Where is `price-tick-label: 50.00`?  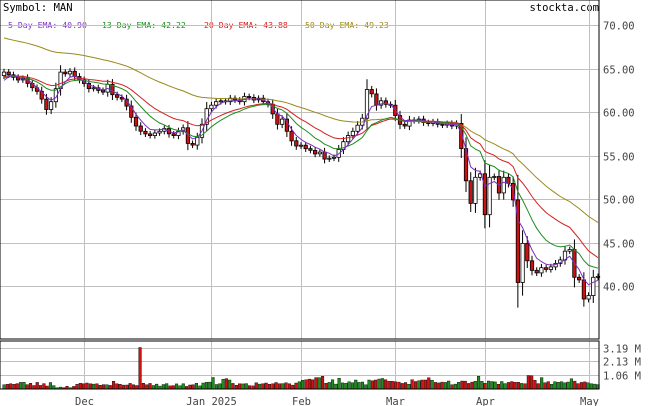
price-tick-label: 50.00 is located at coordinates (619, 201).